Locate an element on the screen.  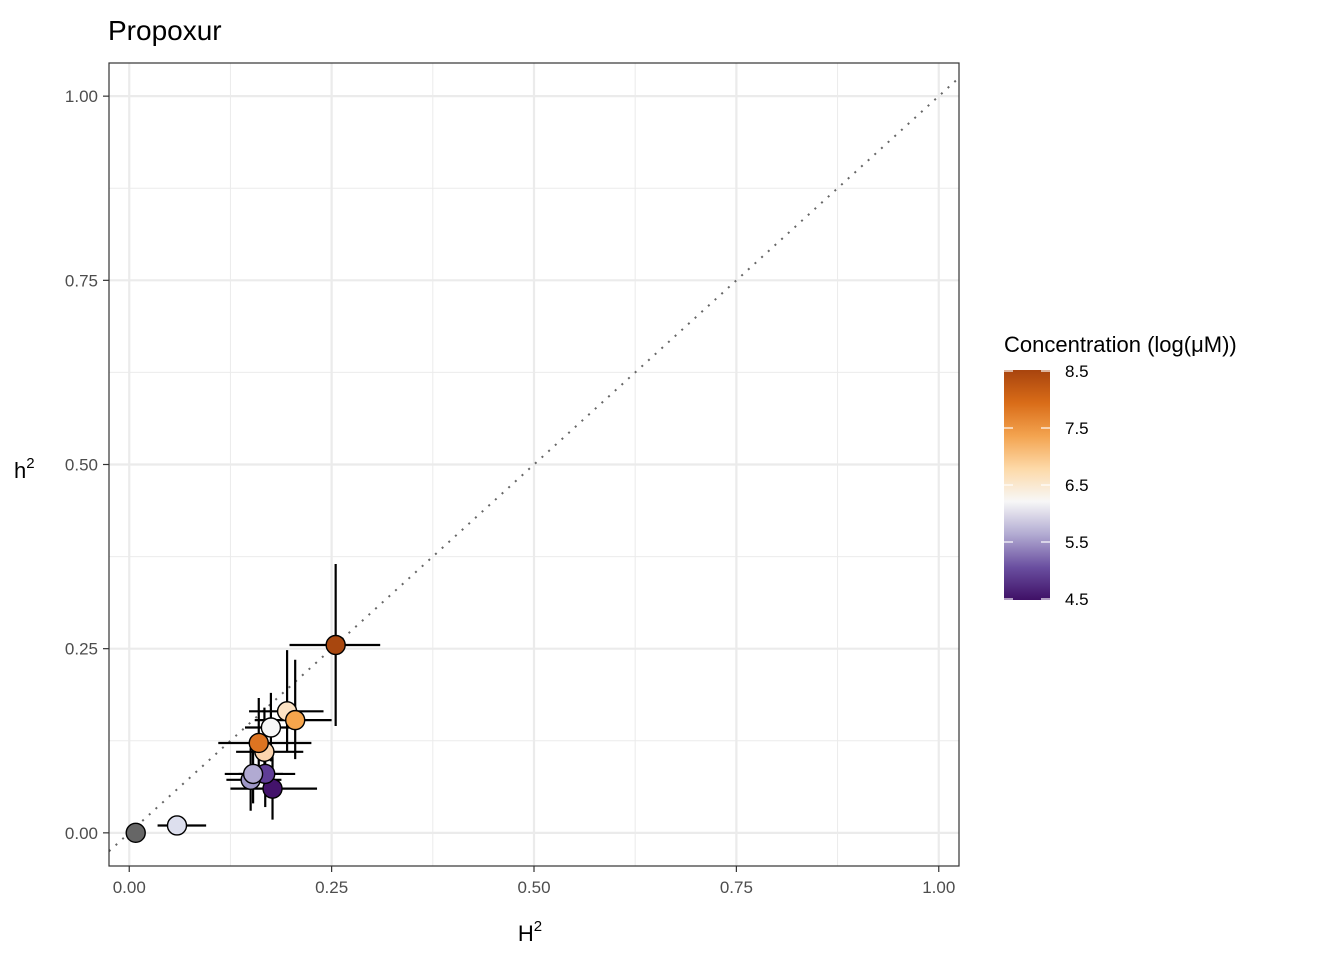
legend-tick-label: 6.5 is located at coordinates (1077, 485).